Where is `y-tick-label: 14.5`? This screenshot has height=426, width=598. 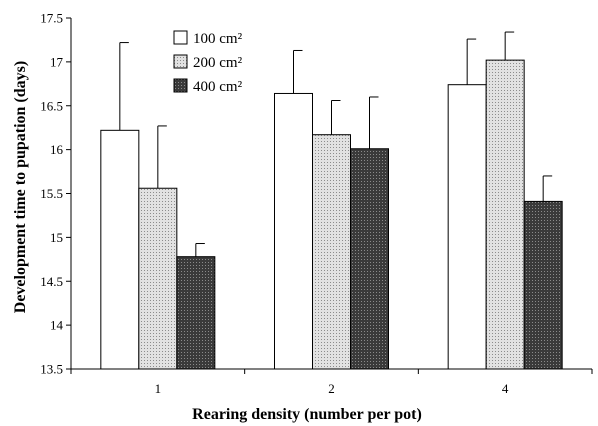
y-tick-label: 14.5 is located at coordinates (51, 281).